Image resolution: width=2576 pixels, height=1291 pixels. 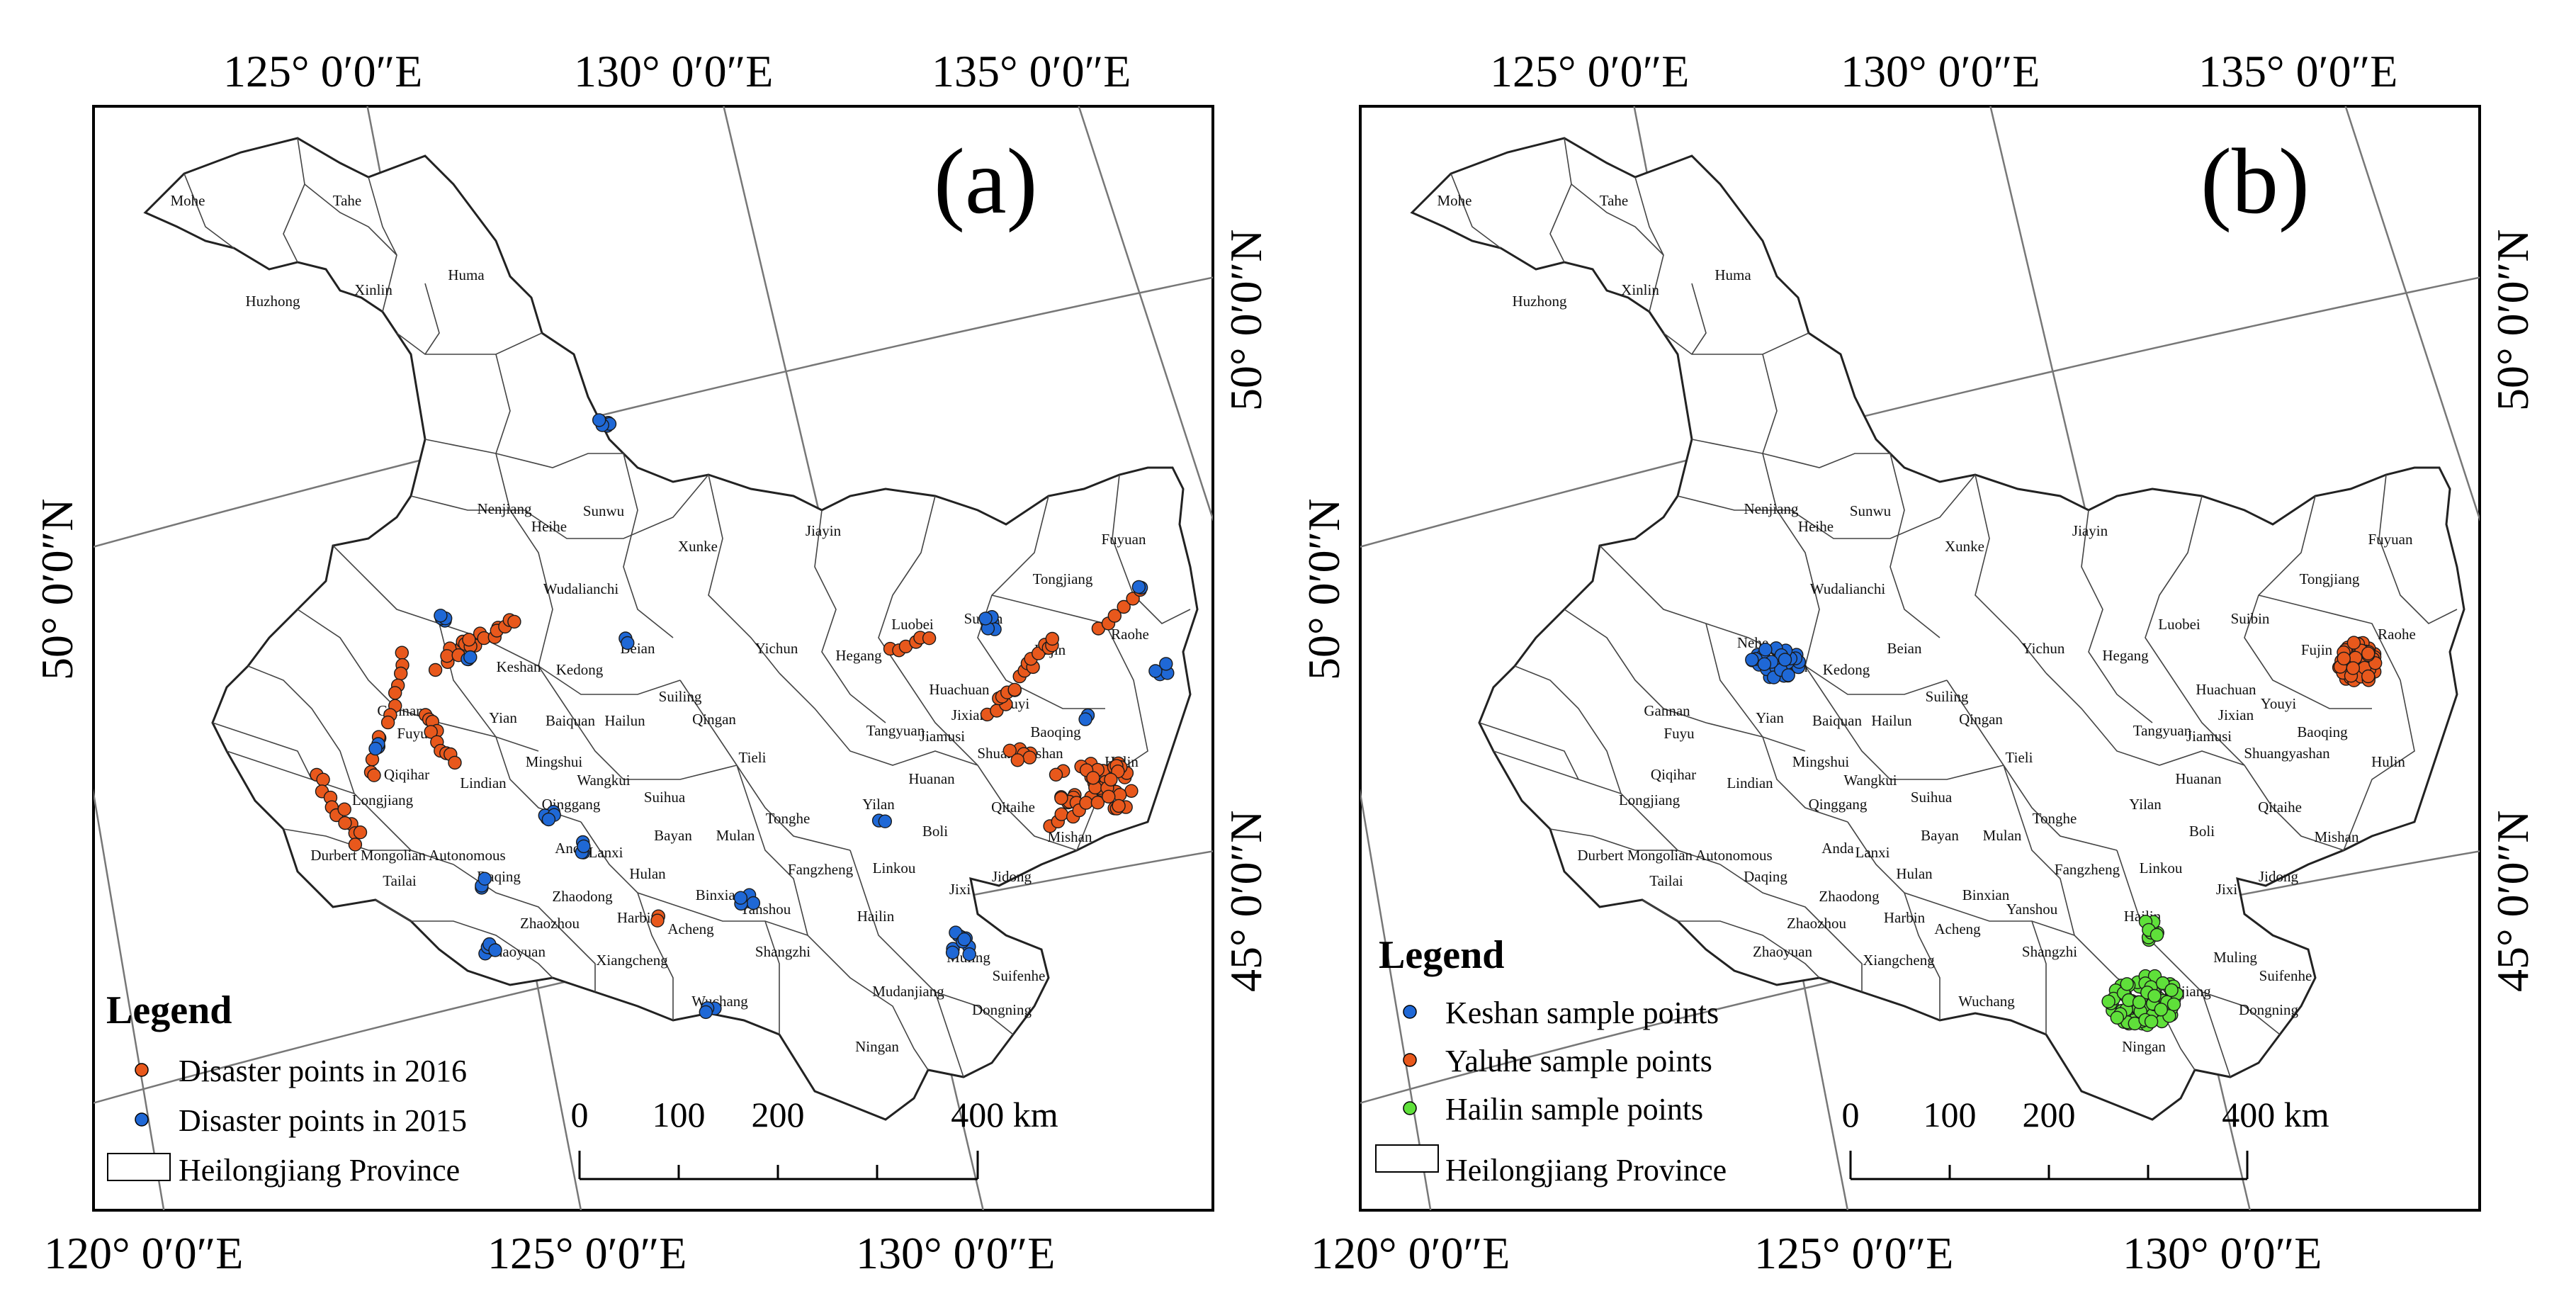 What do you see at coordinates (582, 897) in the screenshot?
I see `county-label: Zhaodong` at bounding box center [582, 897].